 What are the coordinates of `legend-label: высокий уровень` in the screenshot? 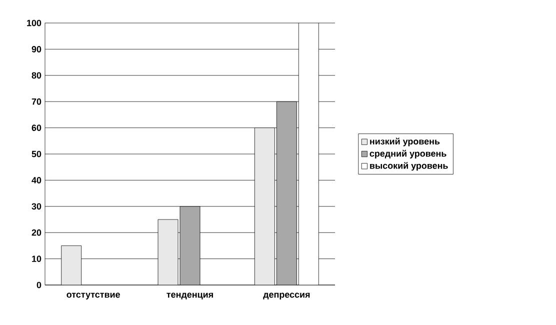 It's located at (409, 166).